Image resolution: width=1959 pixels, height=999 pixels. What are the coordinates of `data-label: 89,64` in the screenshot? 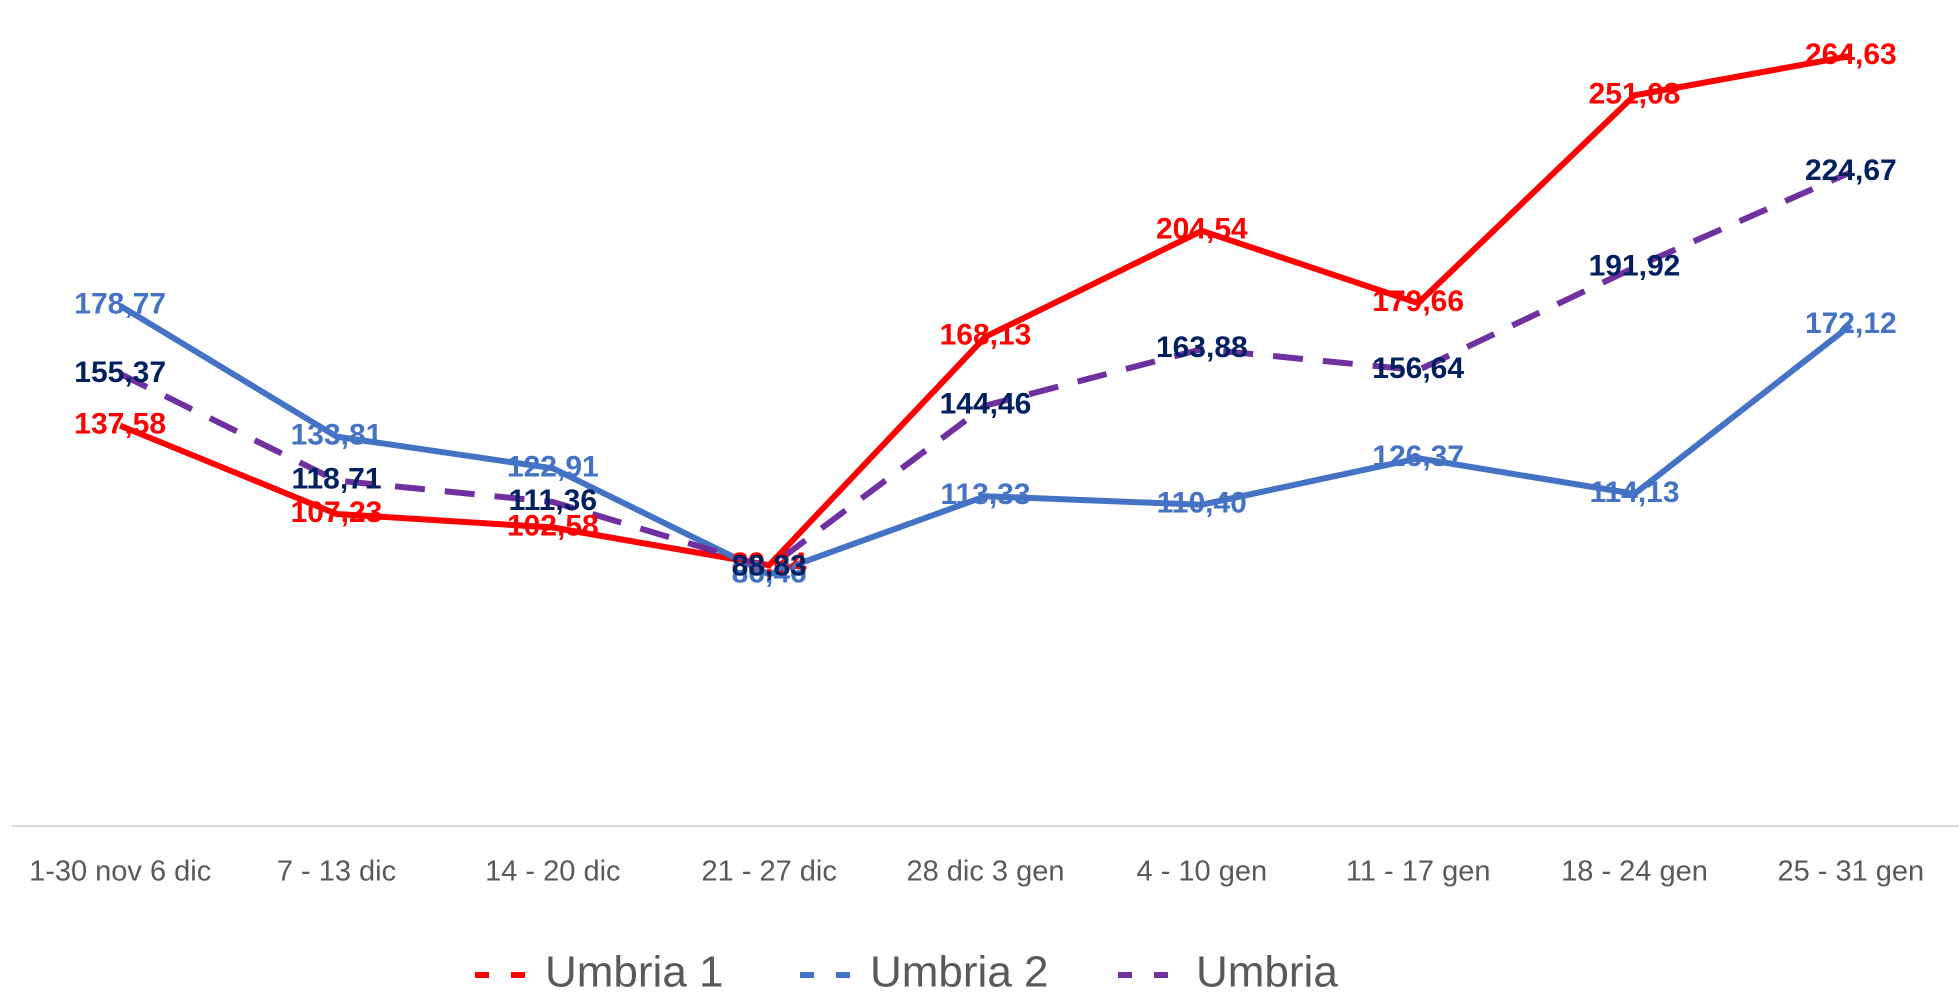 It's located at (769, 563).